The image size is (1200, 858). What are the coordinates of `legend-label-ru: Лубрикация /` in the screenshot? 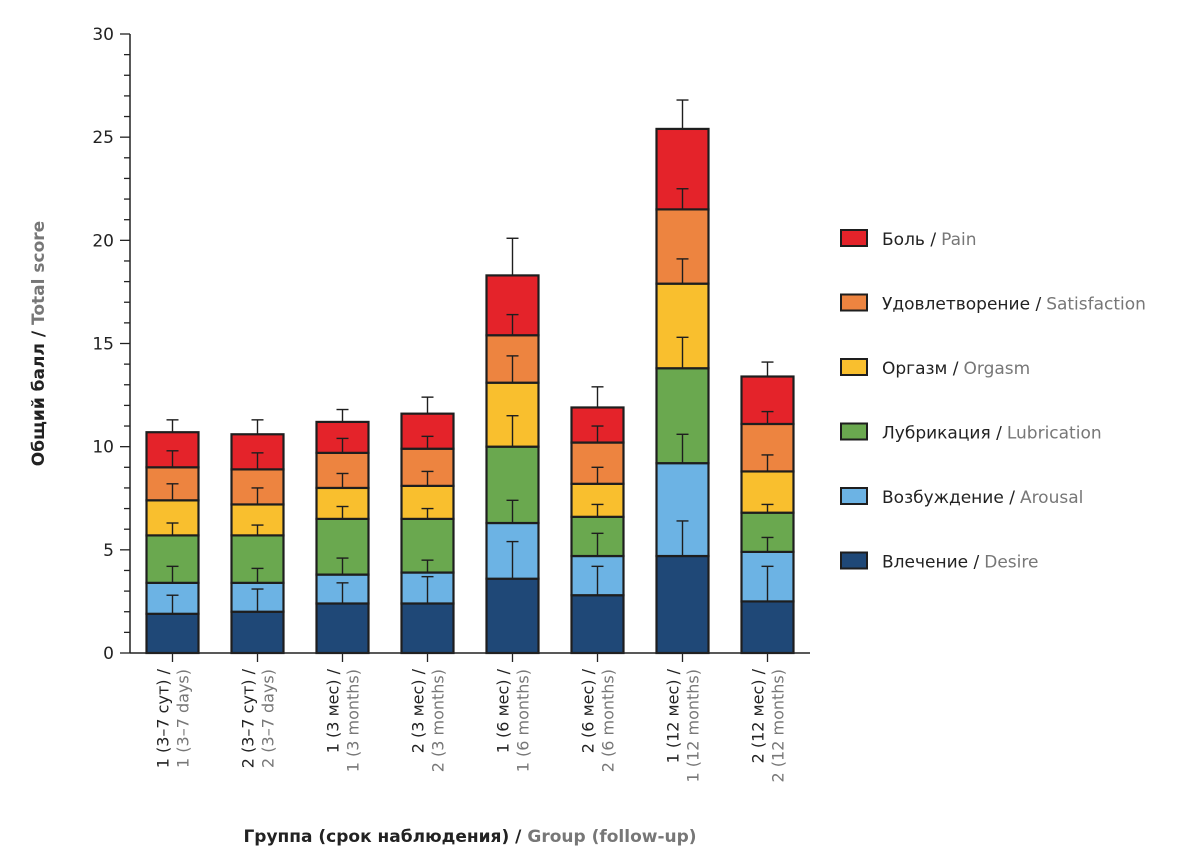 It's located at (942, 434).